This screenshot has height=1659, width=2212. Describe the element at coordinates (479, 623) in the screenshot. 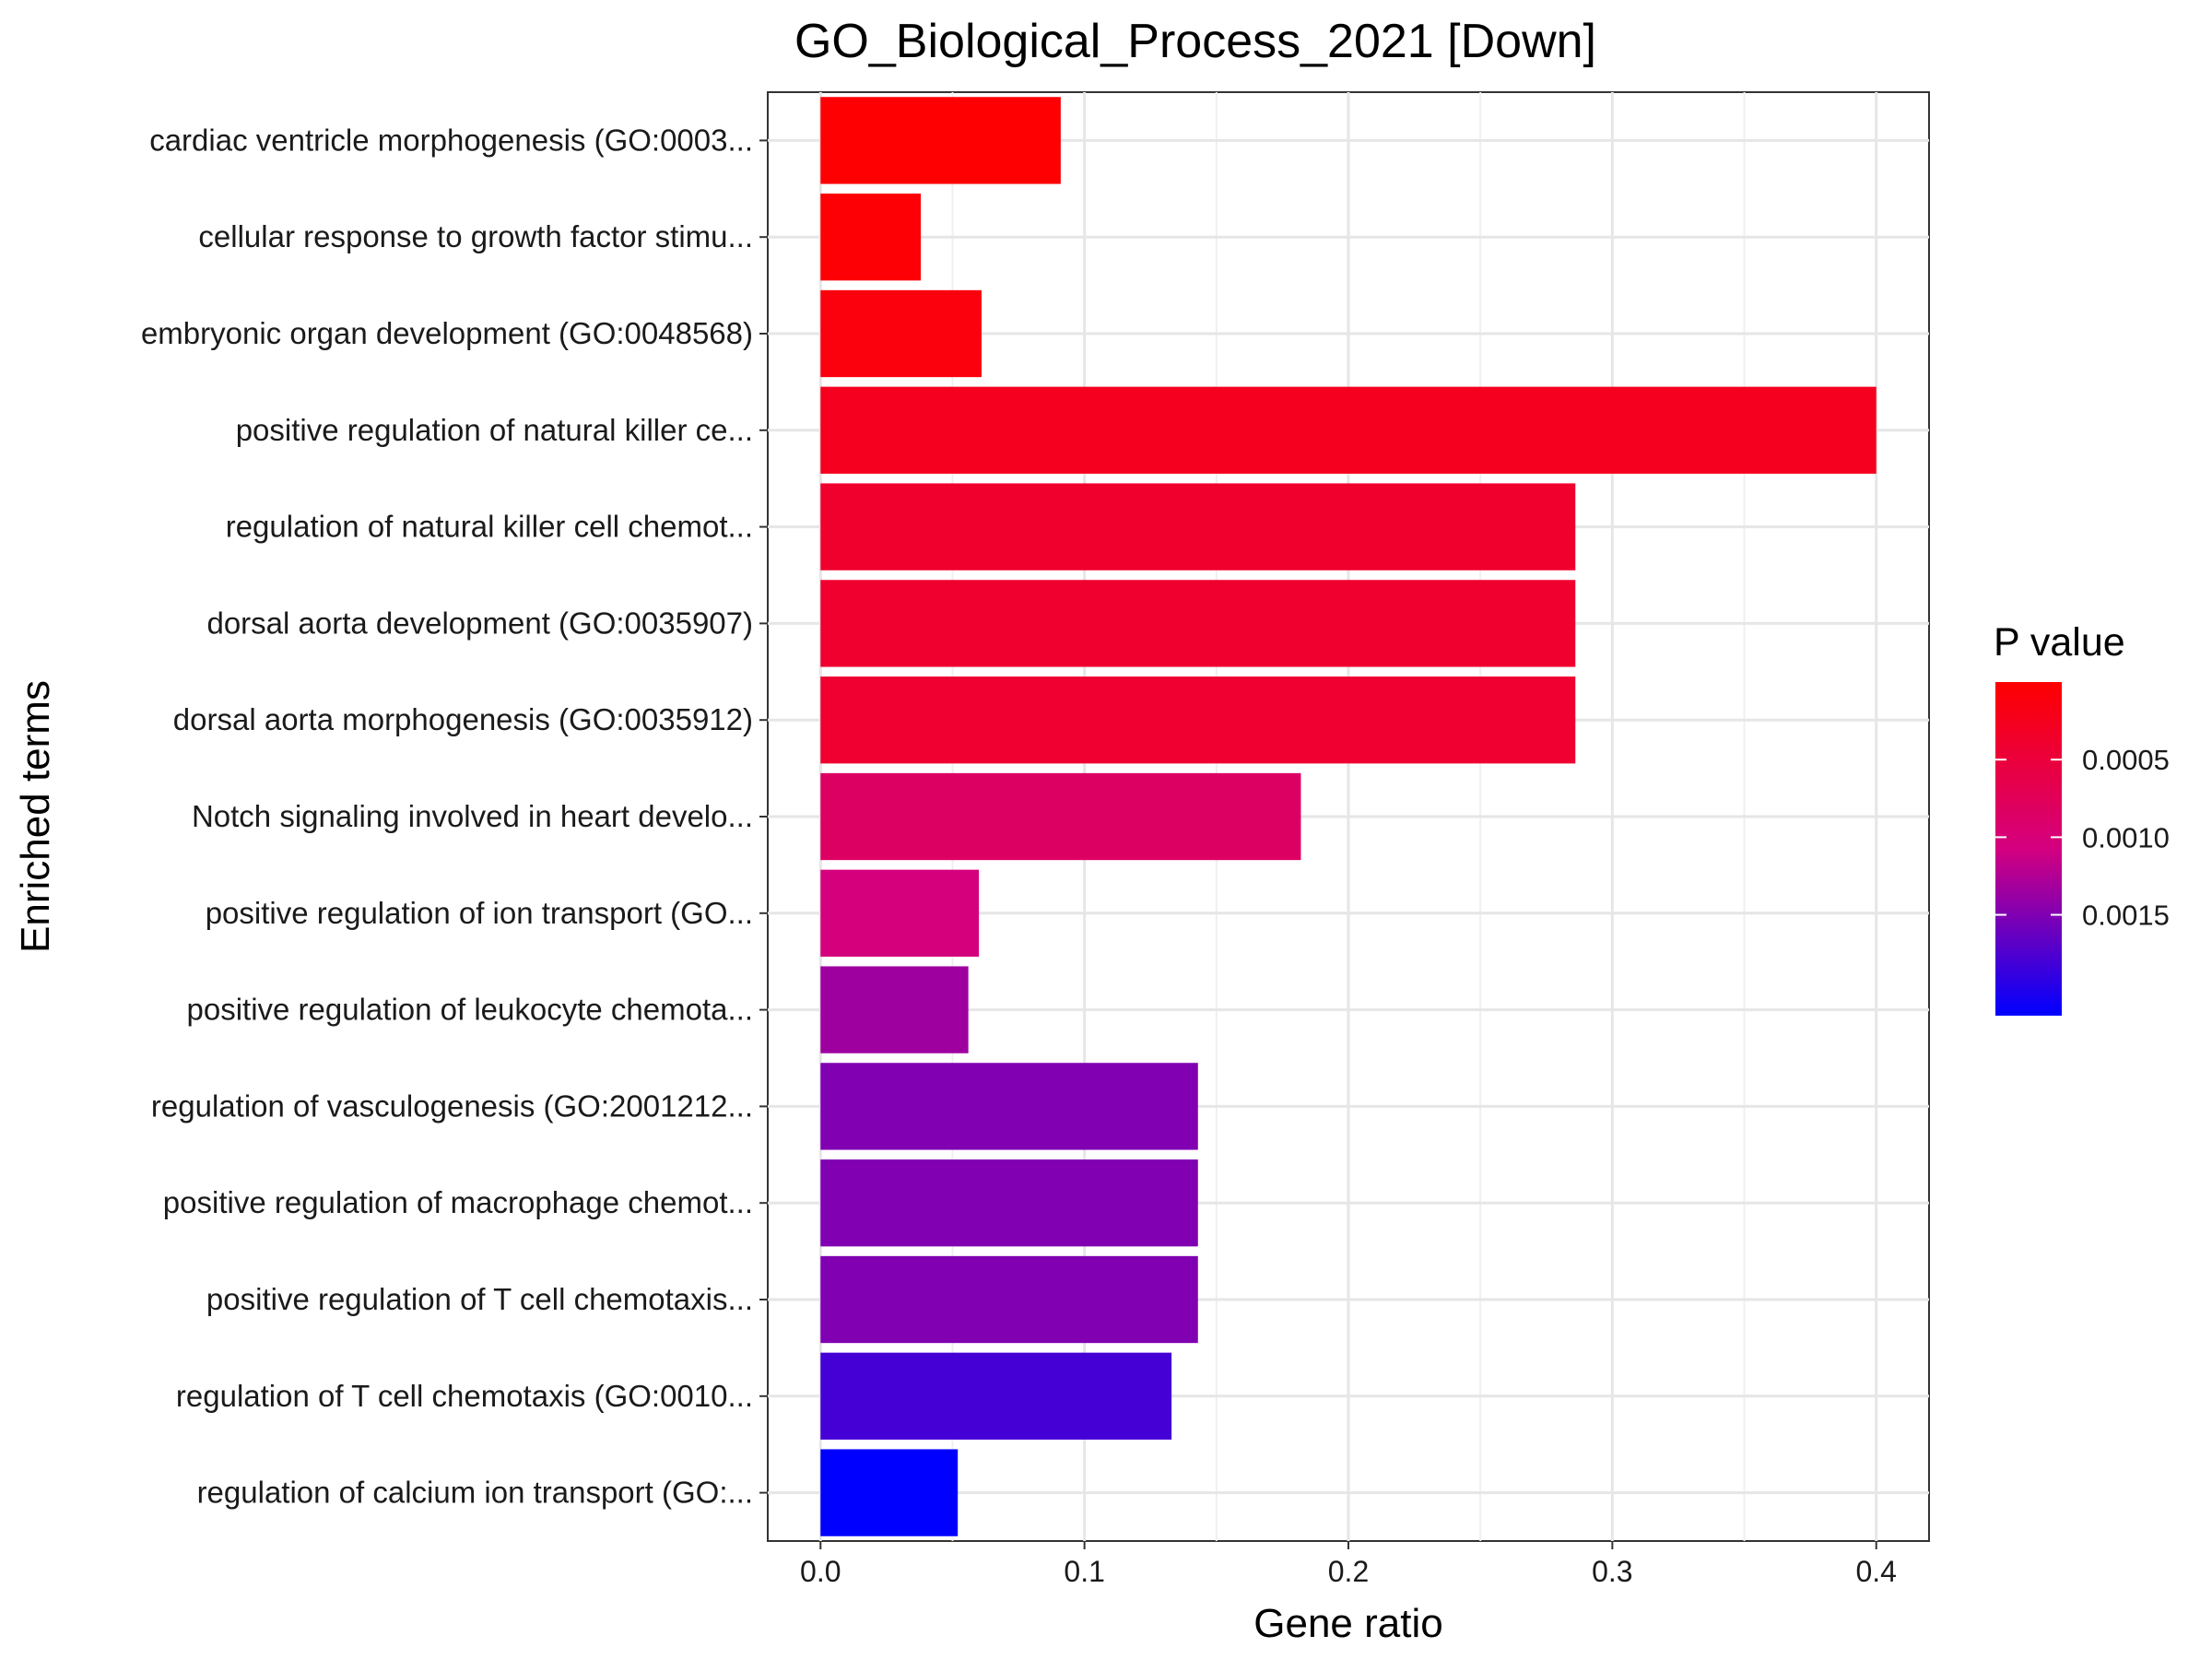

I see `y-tick-label: dorsal aorta development (GO:0035907)` at that location.